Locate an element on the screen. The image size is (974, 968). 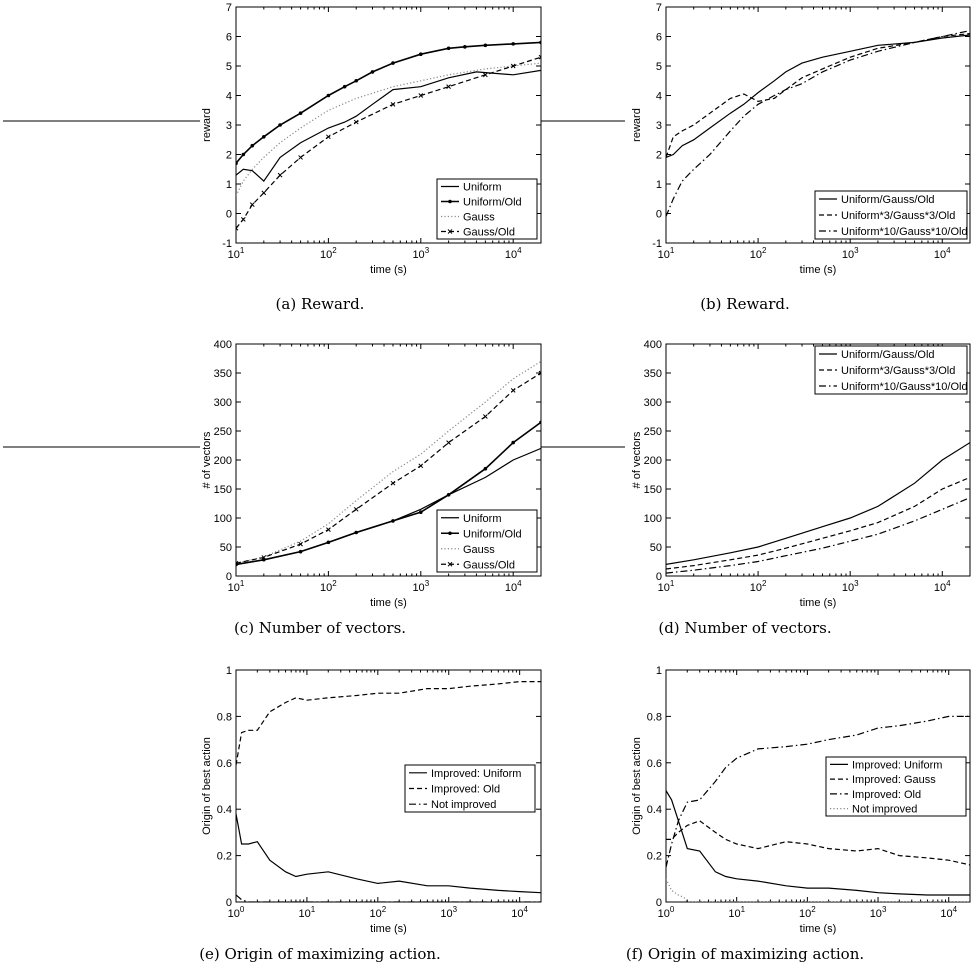
y-tick-label: 50 is located at coordinates (226, 548).